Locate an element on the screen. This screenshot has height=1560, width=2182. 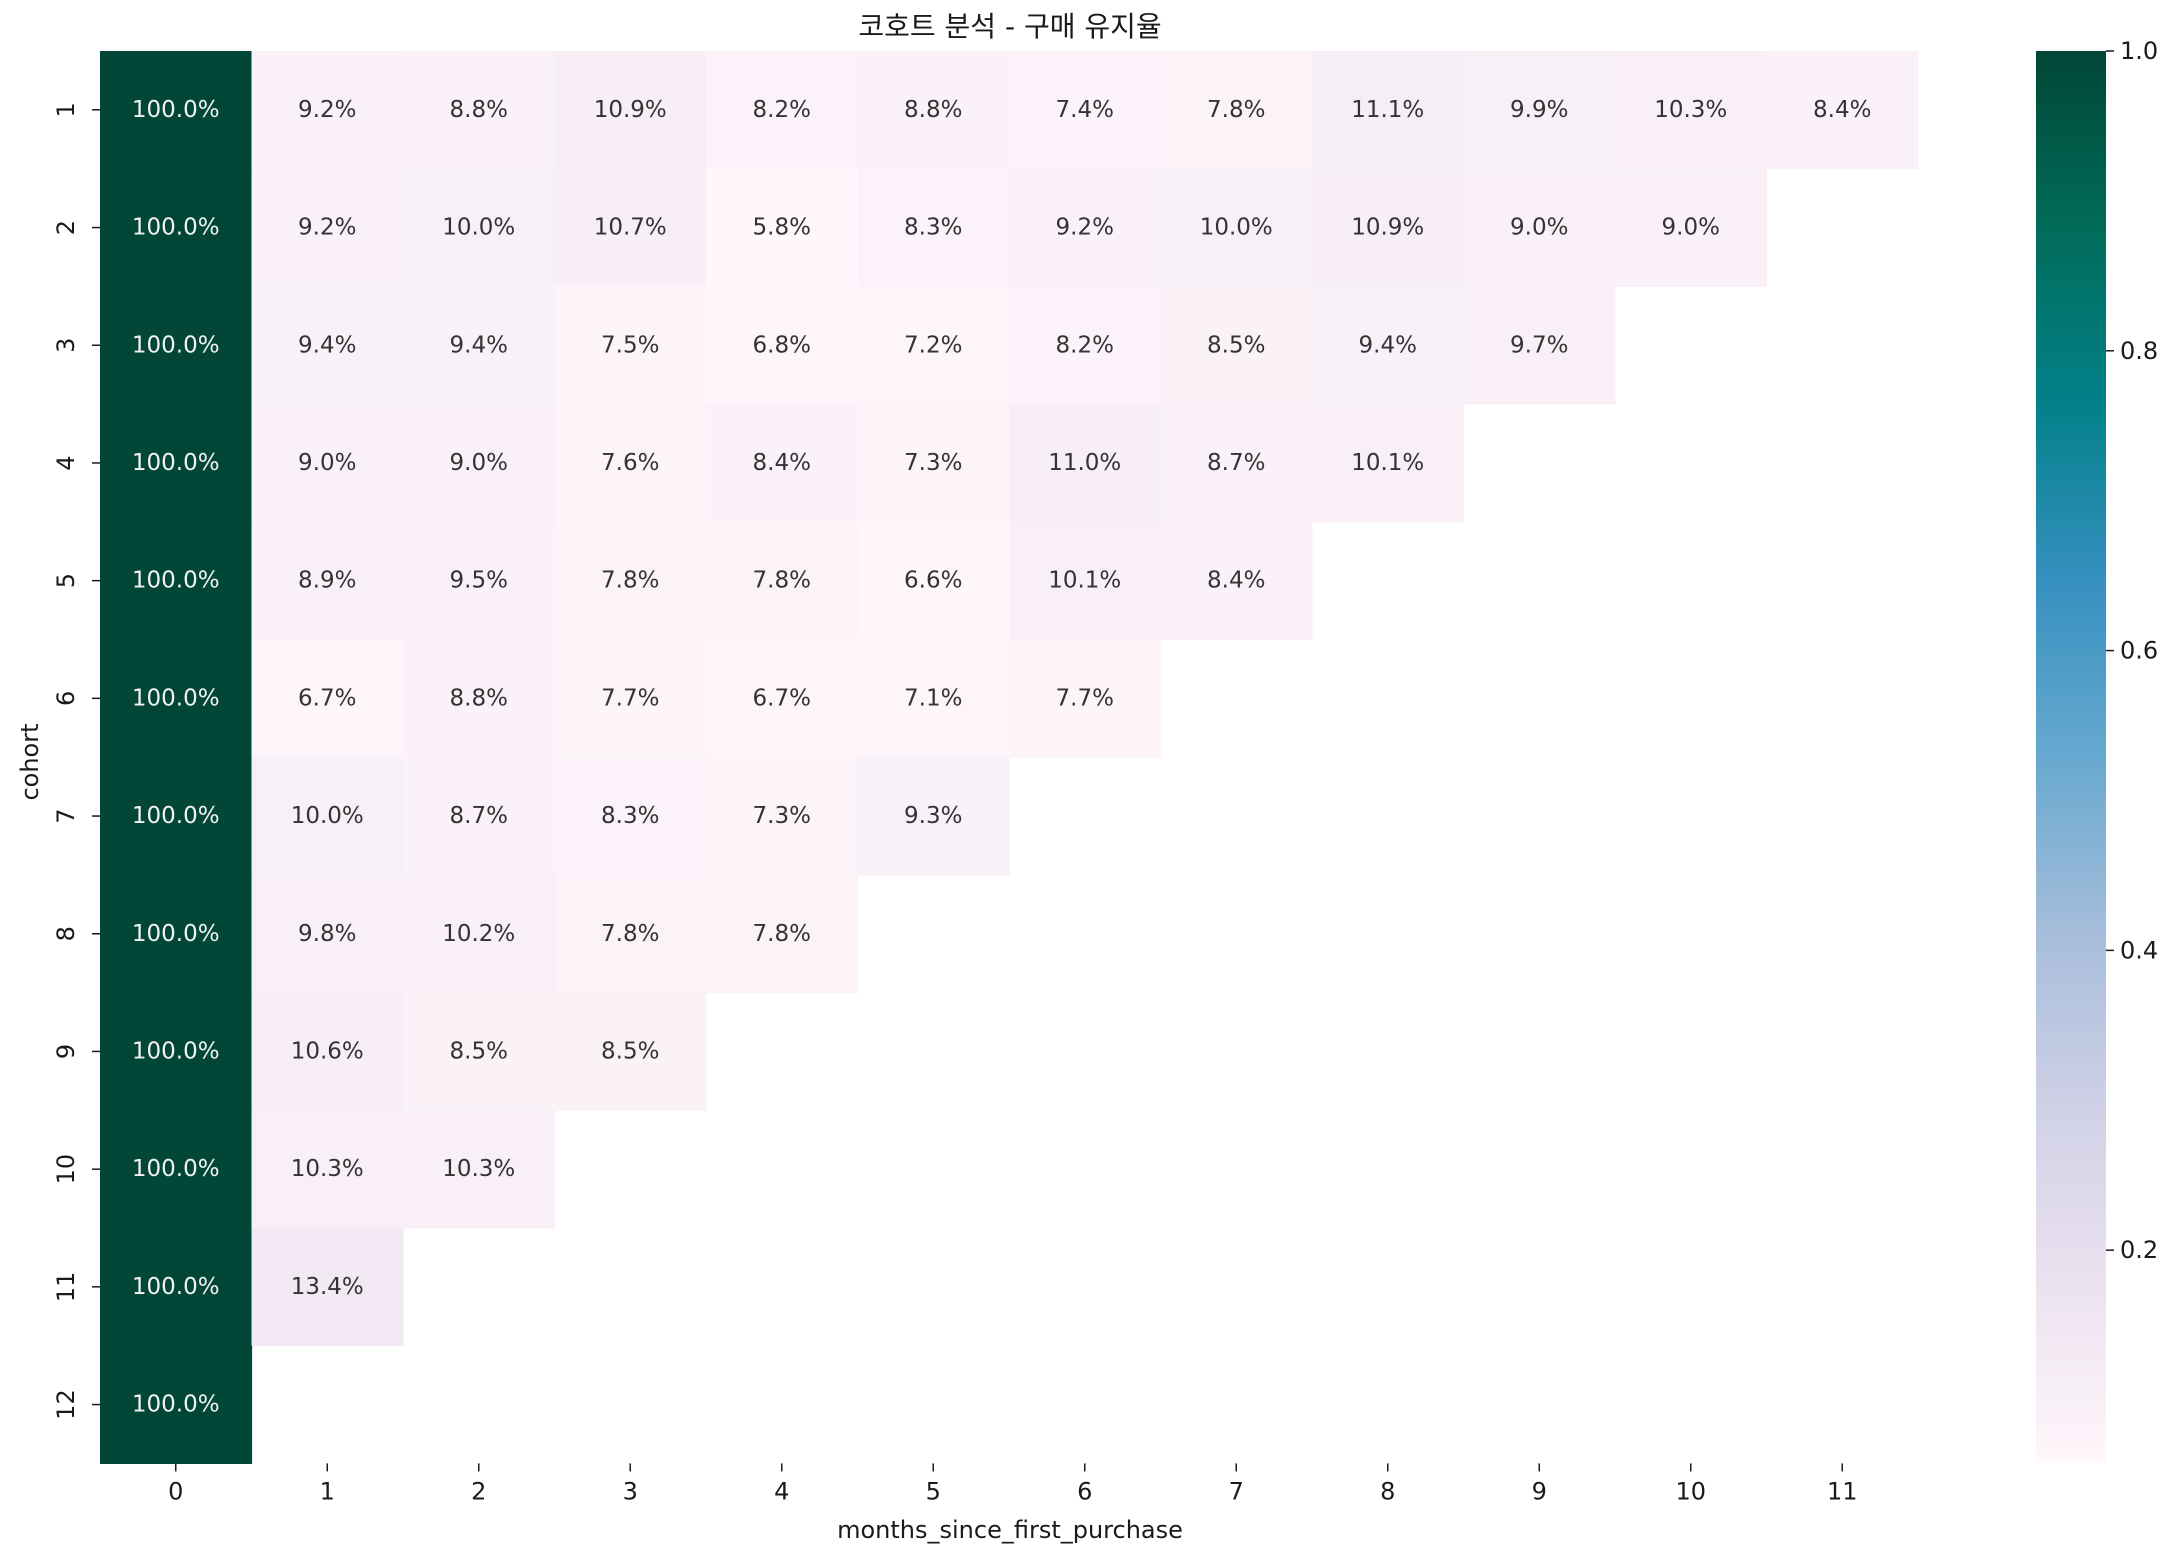
colorbar-tick-label: 0.6 is located at coordinates (2139, 651).